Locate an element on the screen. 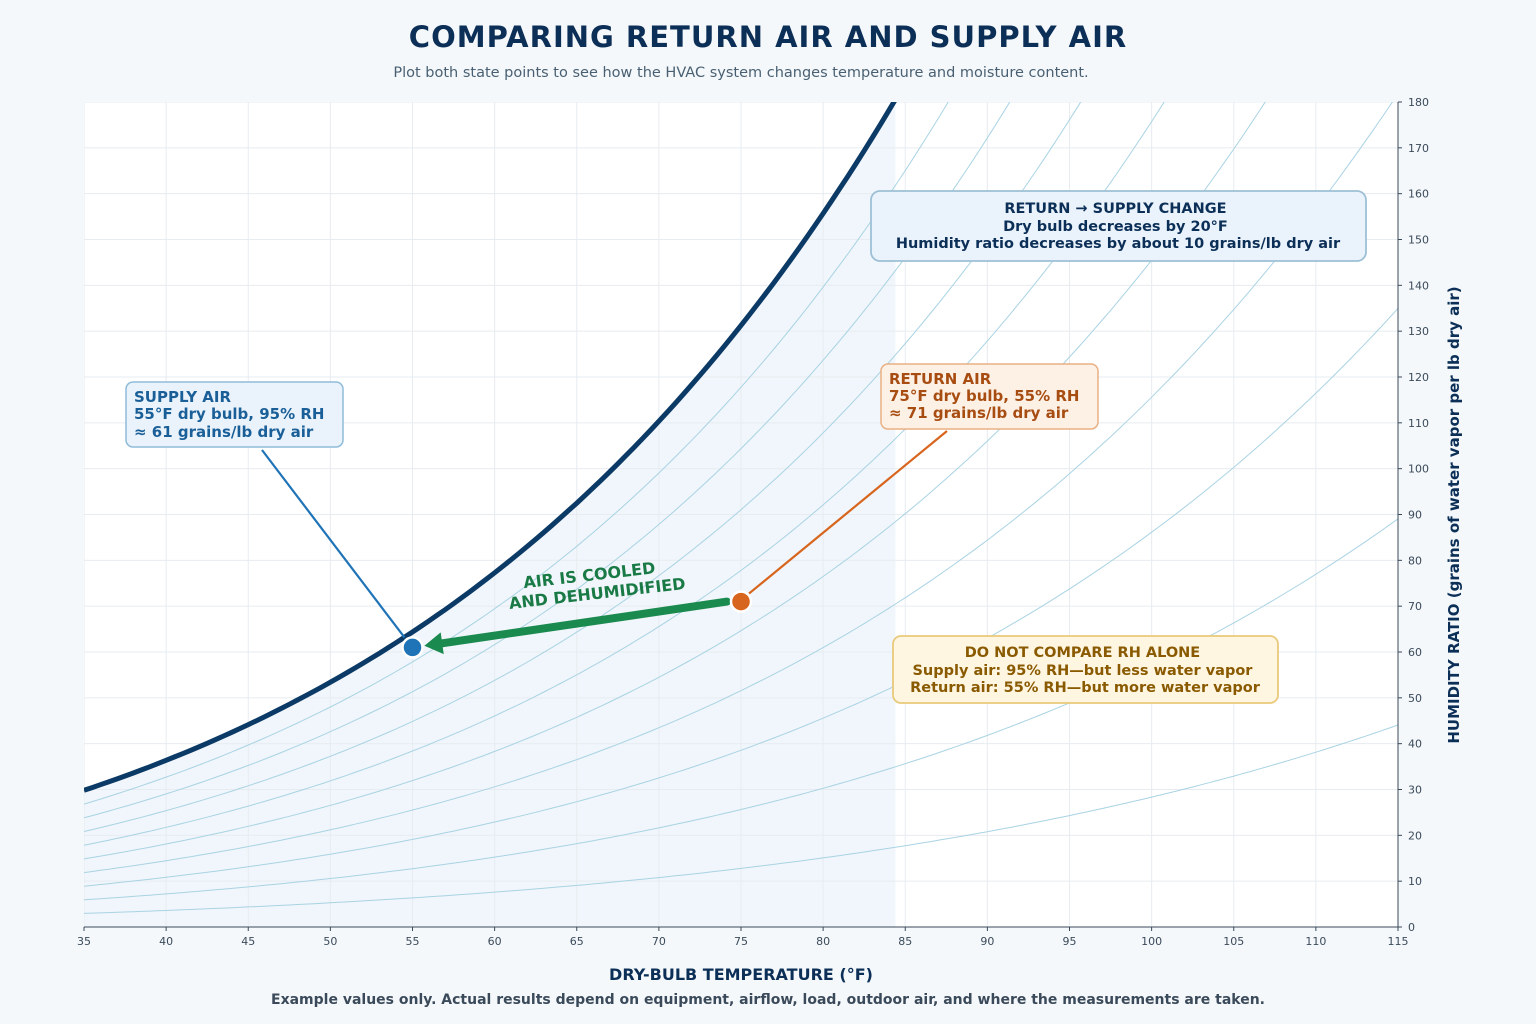 This screenshot has width=1536, height=1024. x-tick-label: 90 is located at coordinates (987, 941).